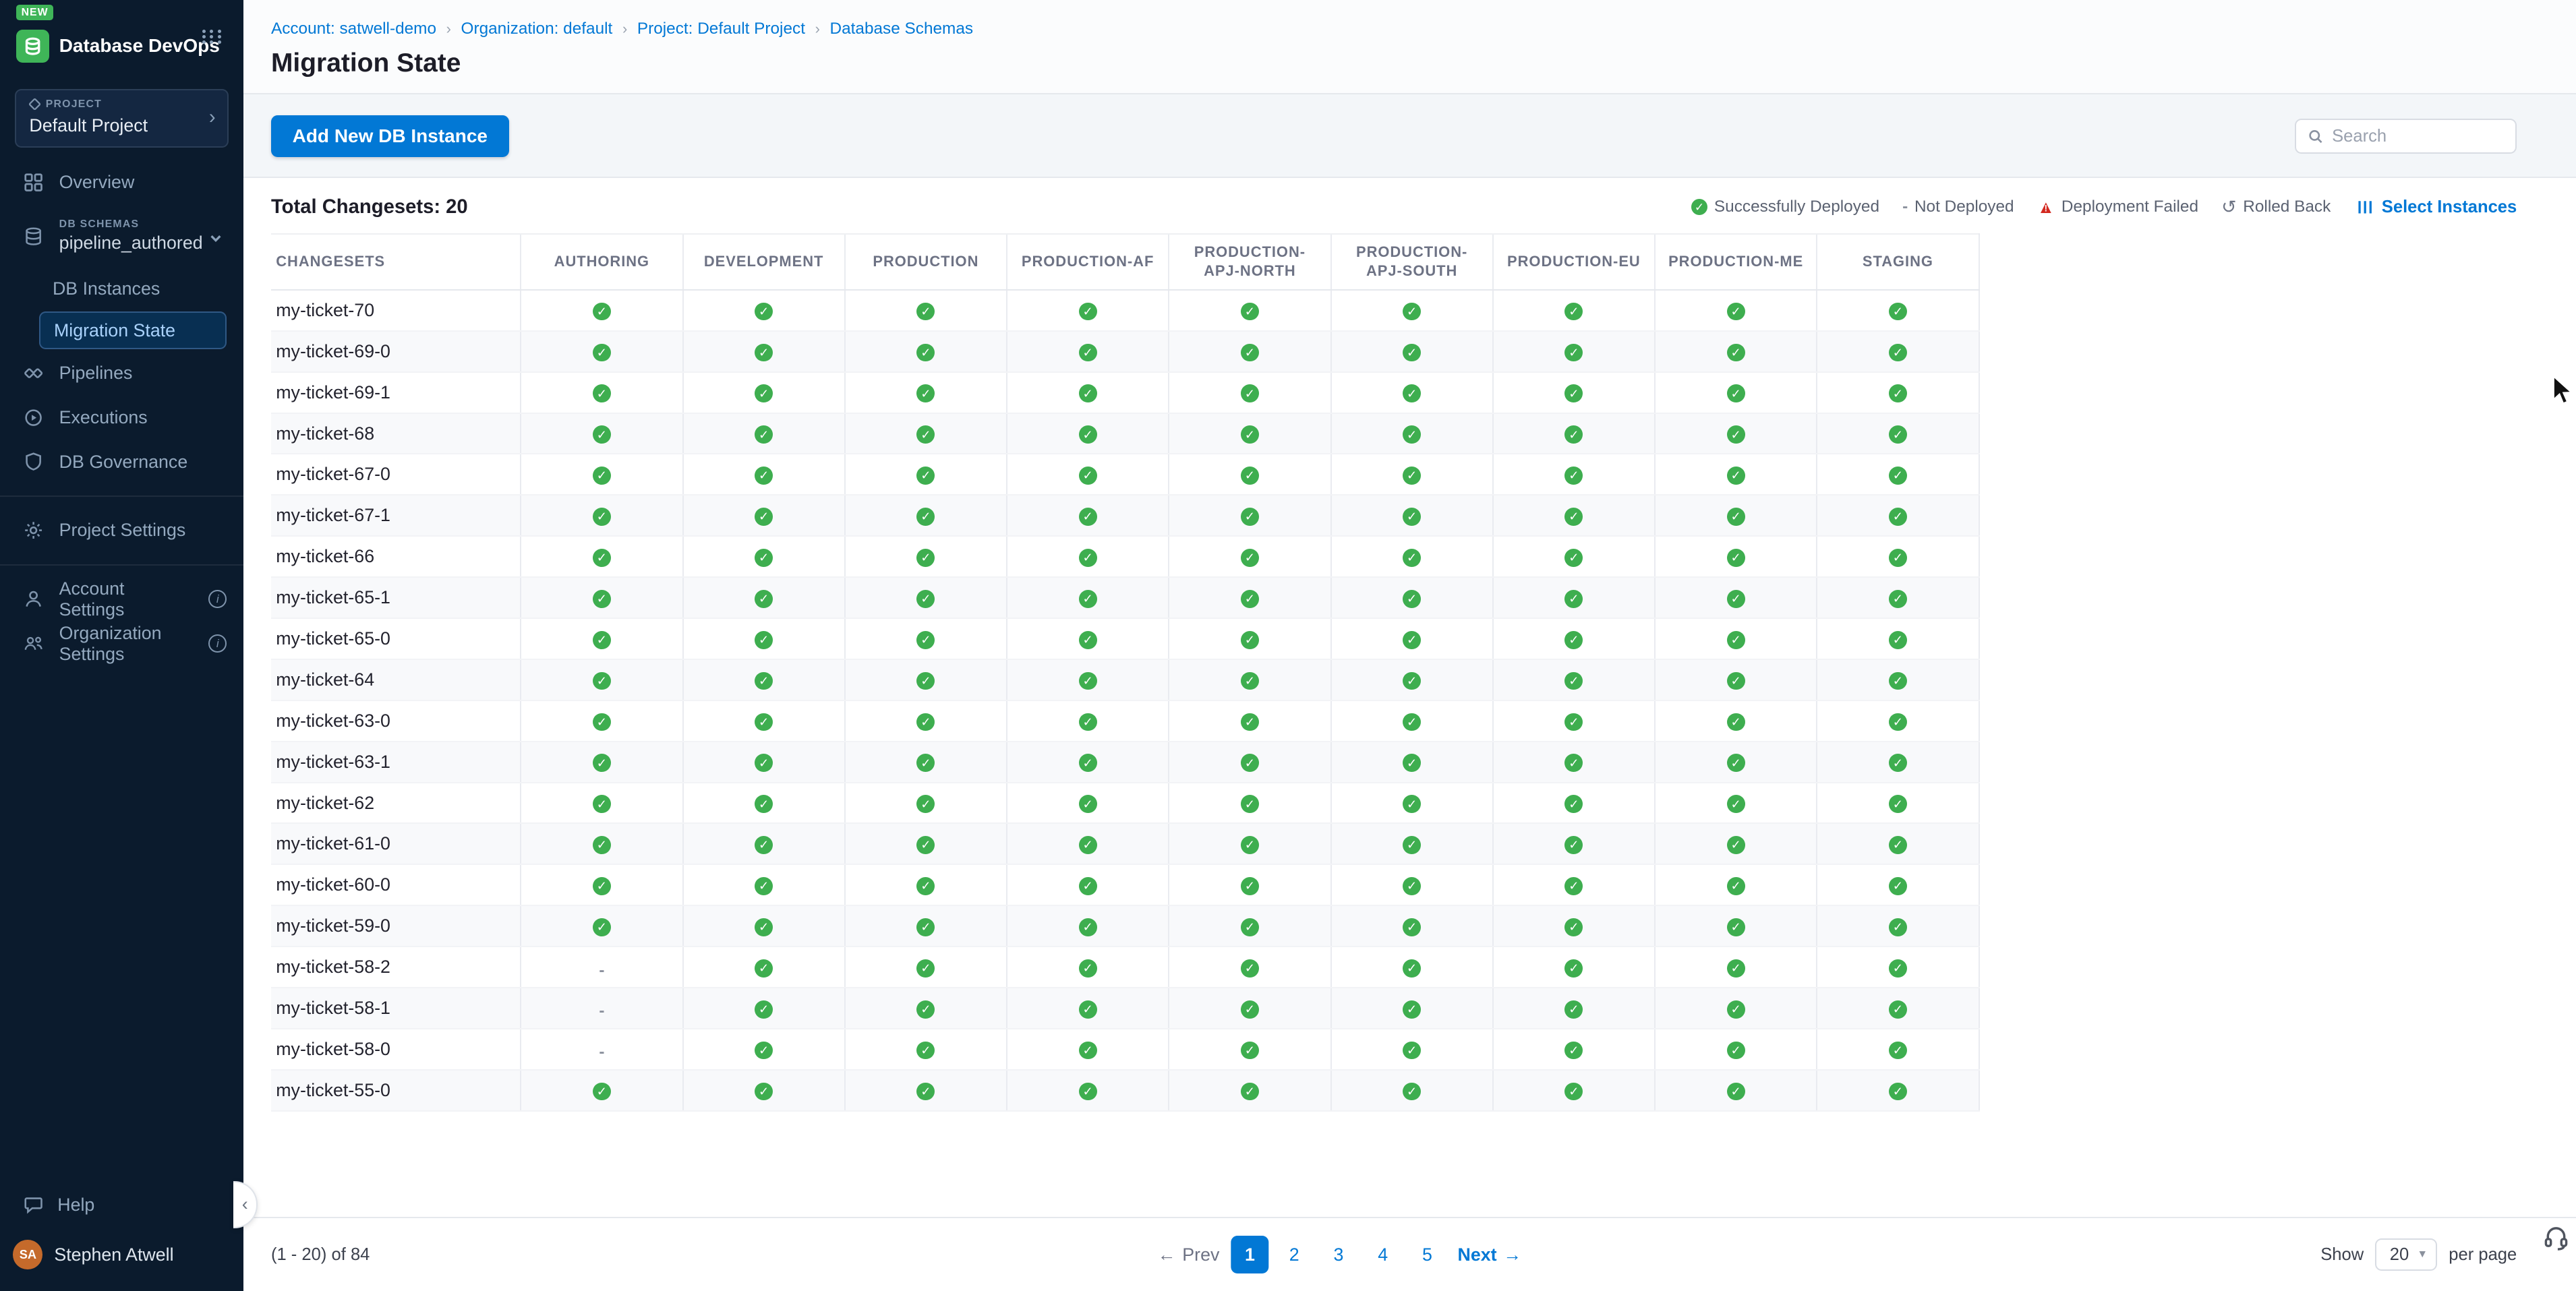  What do you see at coordinates (1125, 885) in the screenshot?
I see `table-row: my-ticket-60-0` at bounding box center [1125, 885].